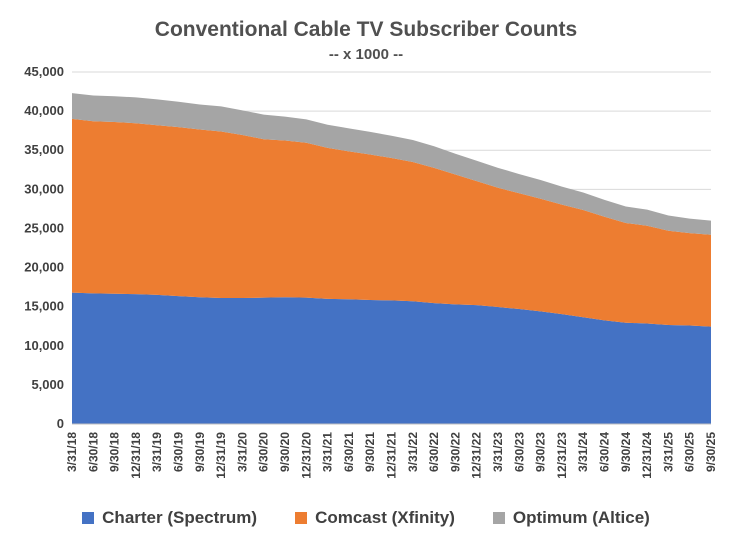 Image resolution: width=732 pixels, height=549 pixels. I want to click on legend-item: Comcast (Xfinity), so click(375, 518).